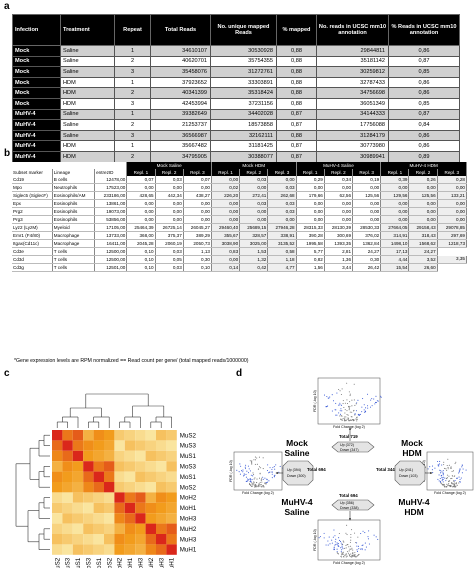 Image resolution: width=474 pixels, height=568 pixels. I want to click on table-b-cell: 0,05, so click(169, 259).